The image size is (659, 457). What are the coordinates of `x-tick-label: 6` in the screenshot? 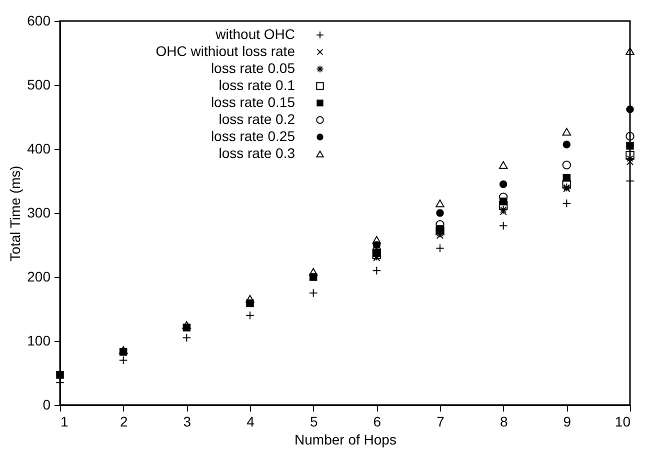 It's located at (377, 422).